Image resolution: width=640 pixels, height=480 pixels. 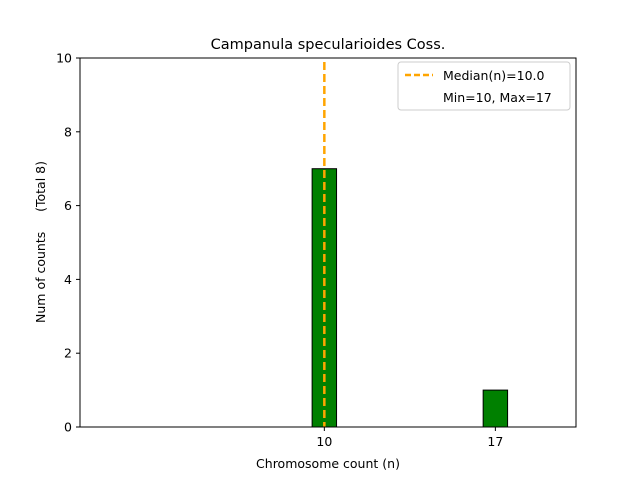 I want to click on y-axis-label: Num of counts (Total 8), so click(x=40, y=242).